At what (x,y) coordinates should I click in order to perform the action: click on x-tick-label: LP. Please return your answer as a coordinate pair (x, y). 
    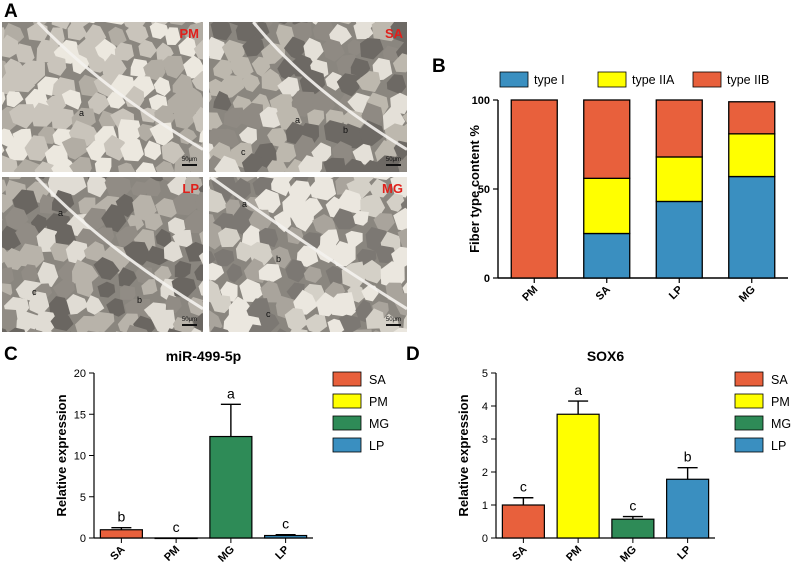
    Looking at the image, I should click on (282, 553).